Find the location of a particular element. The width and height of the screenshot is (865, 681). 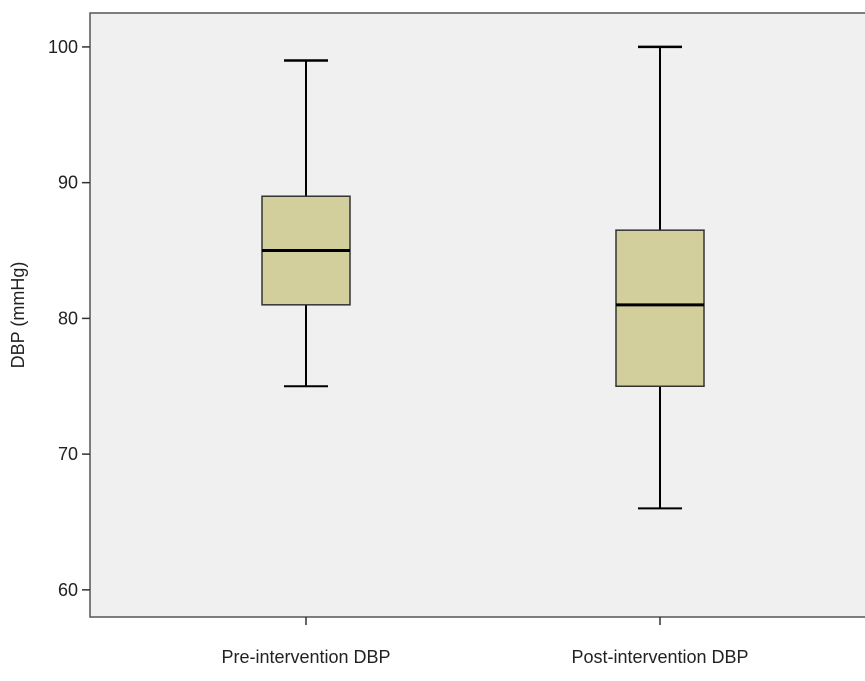

iqr-box is located at coordinates (660, 308).